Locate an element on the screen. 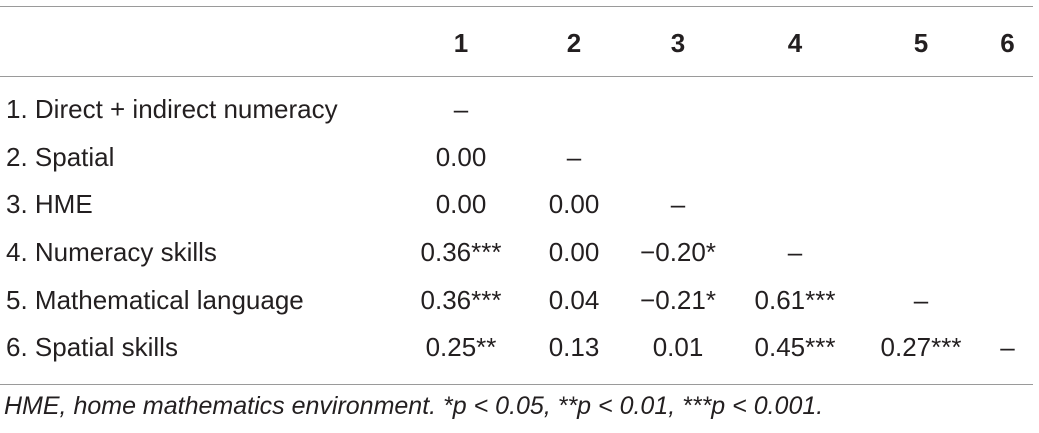 Image resolution: width=1039 pixels, height=433 pixels. table-cell: 0.25** is located at coordinates (461, 347).